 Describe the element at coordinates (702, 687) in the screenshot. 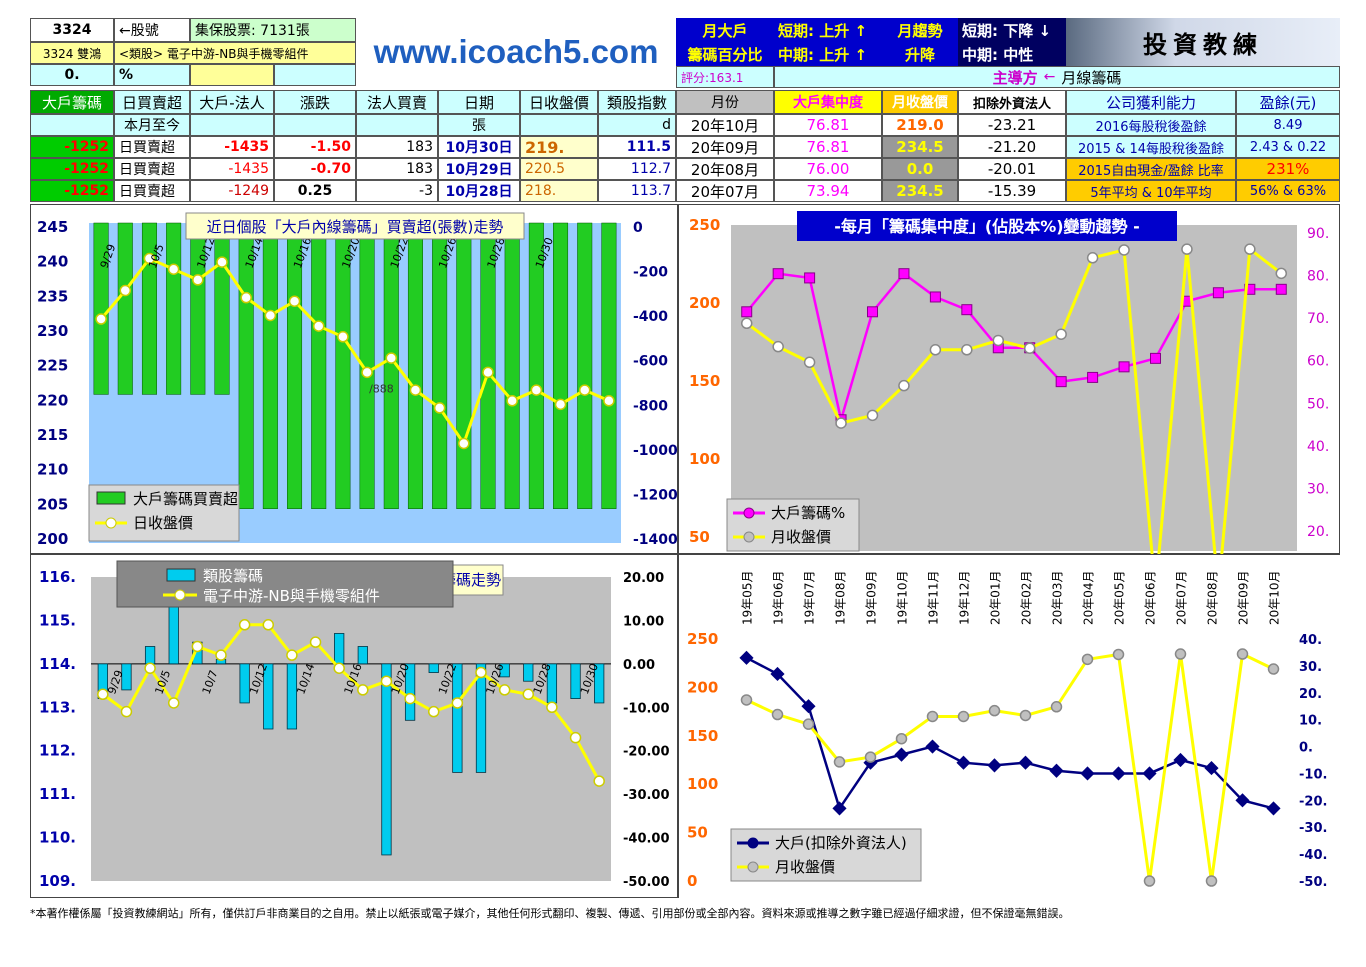

I see `y-tick-left: 200` at that location.